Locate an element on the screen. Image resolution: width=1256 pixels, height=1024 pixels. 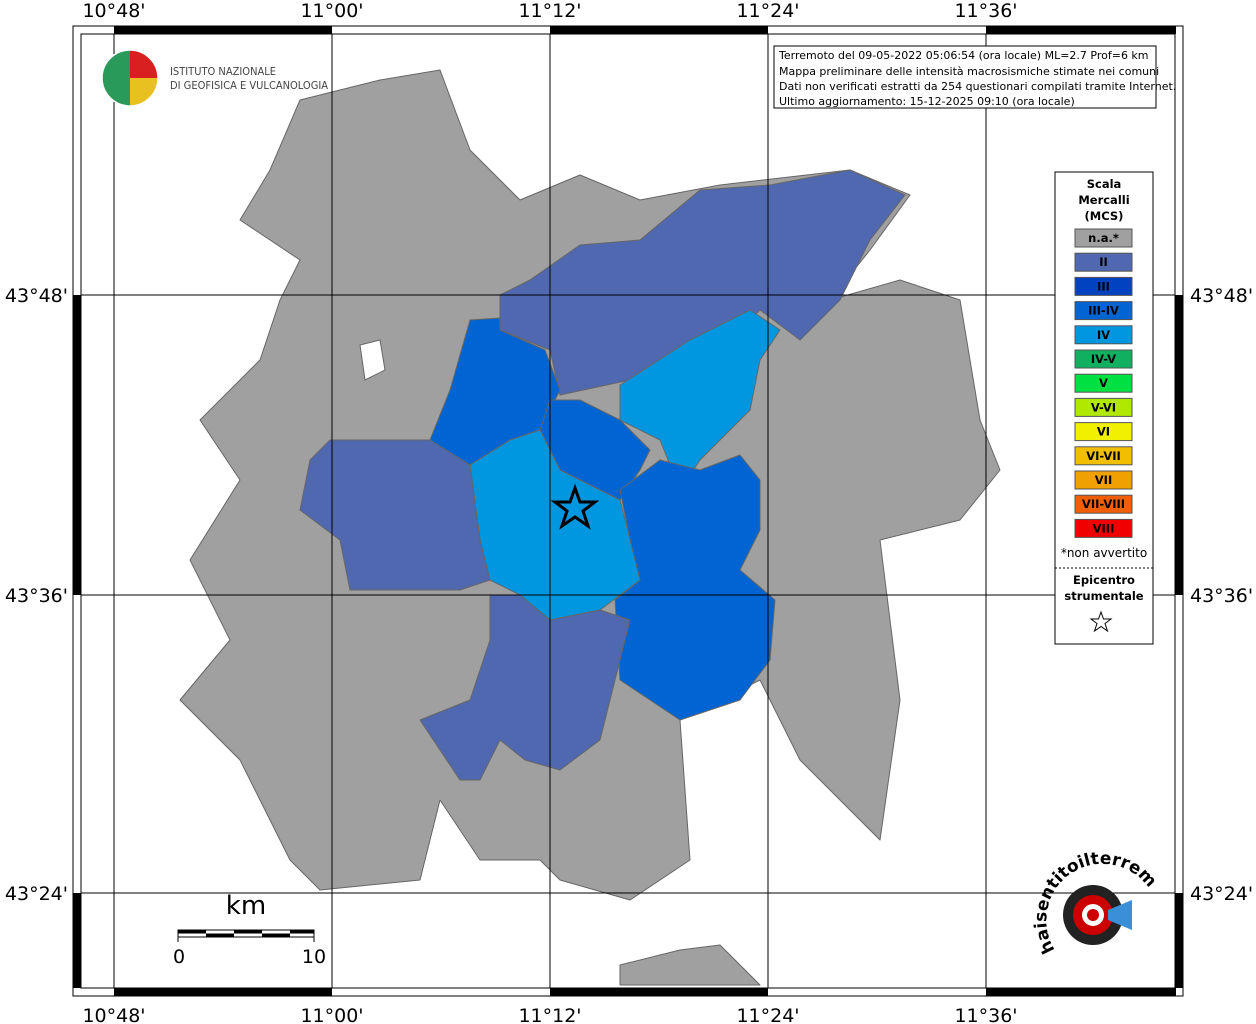
logo-text: DI GEOFISICA E VULCANOLOGIA is located at coordinates (249, 85).